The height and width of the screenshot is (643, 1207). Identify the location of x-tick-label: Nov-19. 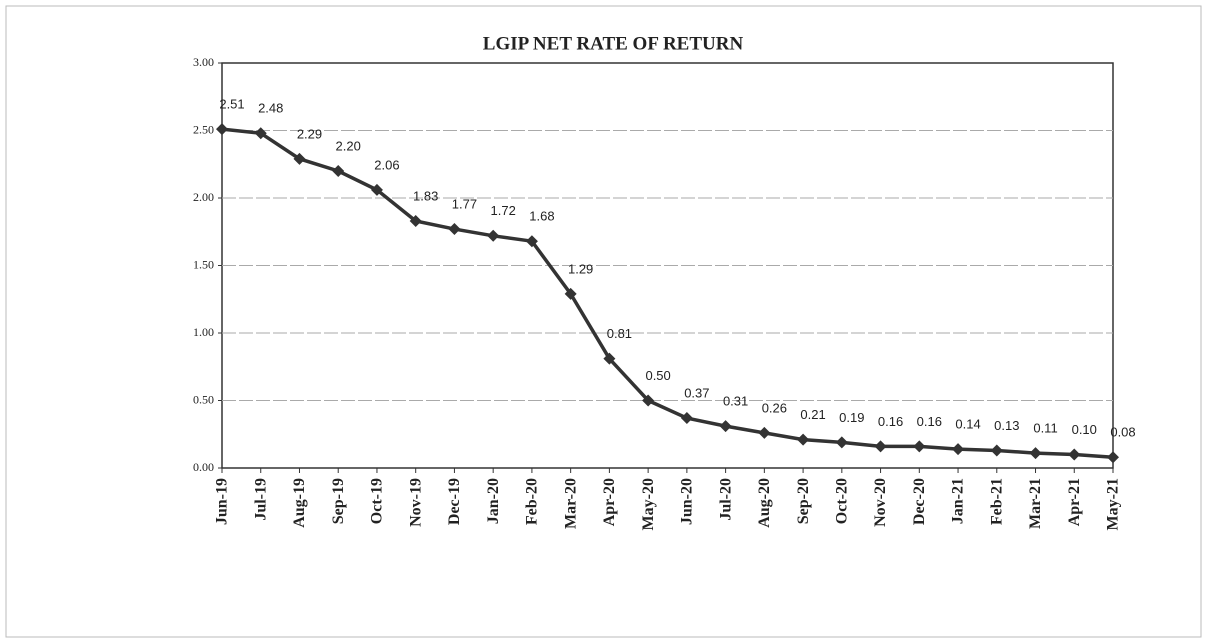
(415, 502).